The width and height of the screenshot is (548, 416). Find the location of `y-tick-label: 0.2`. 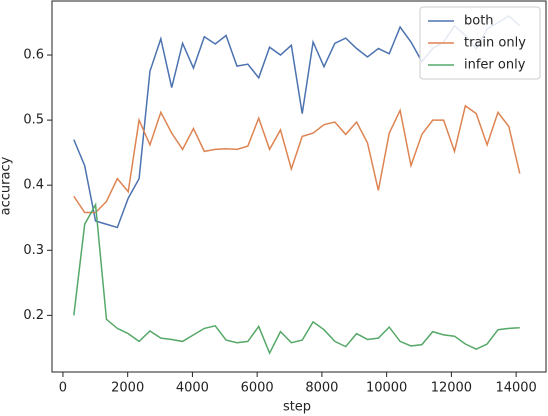

y-tick-label: 0.2 is located at coordinates (33, 315).